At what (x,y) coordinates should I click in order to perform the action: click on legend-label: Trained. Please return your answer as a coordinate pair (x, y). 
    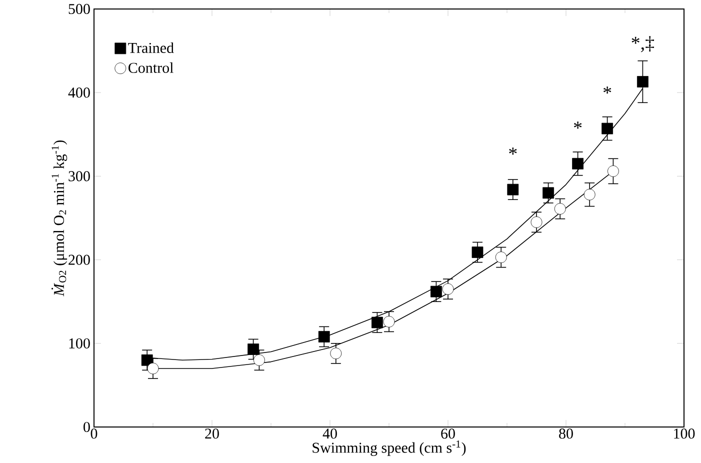
    Looking at the image, I should click on (151, 48).